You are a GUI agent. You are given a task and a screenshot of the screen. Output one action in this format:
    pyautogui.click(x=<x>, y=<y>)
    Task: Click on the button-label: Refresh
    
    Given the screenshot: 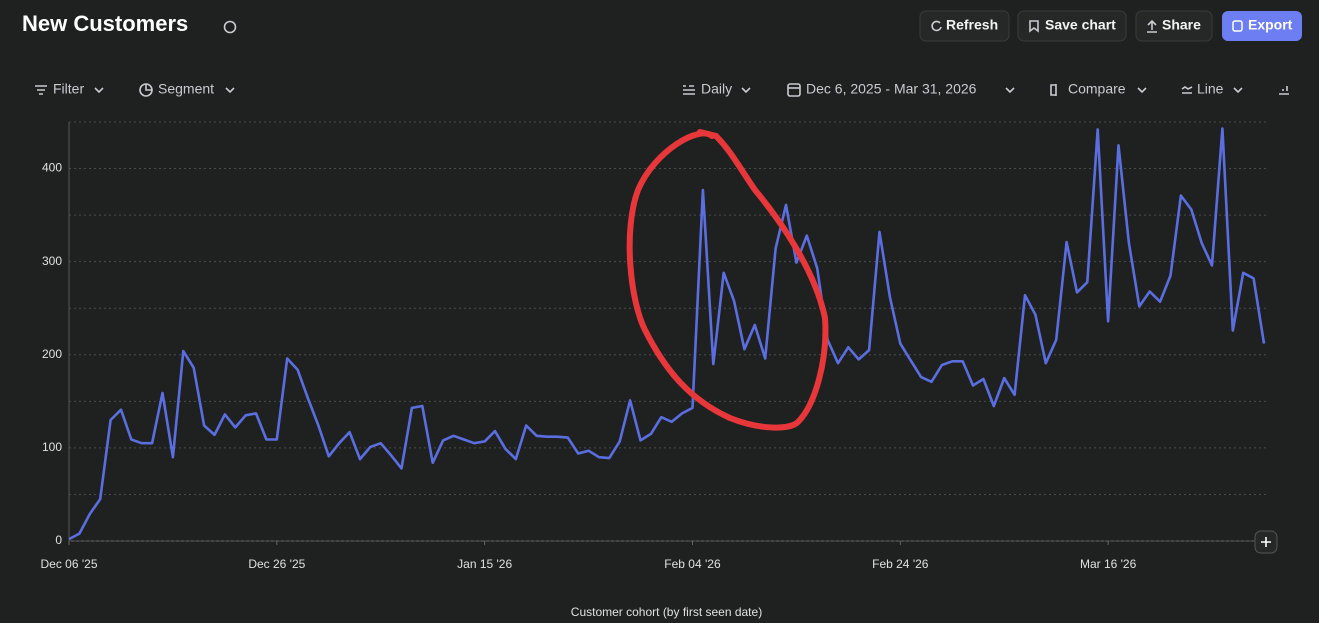 What is the action you would take?
    pyautogui.click(x=972, y=25)
    